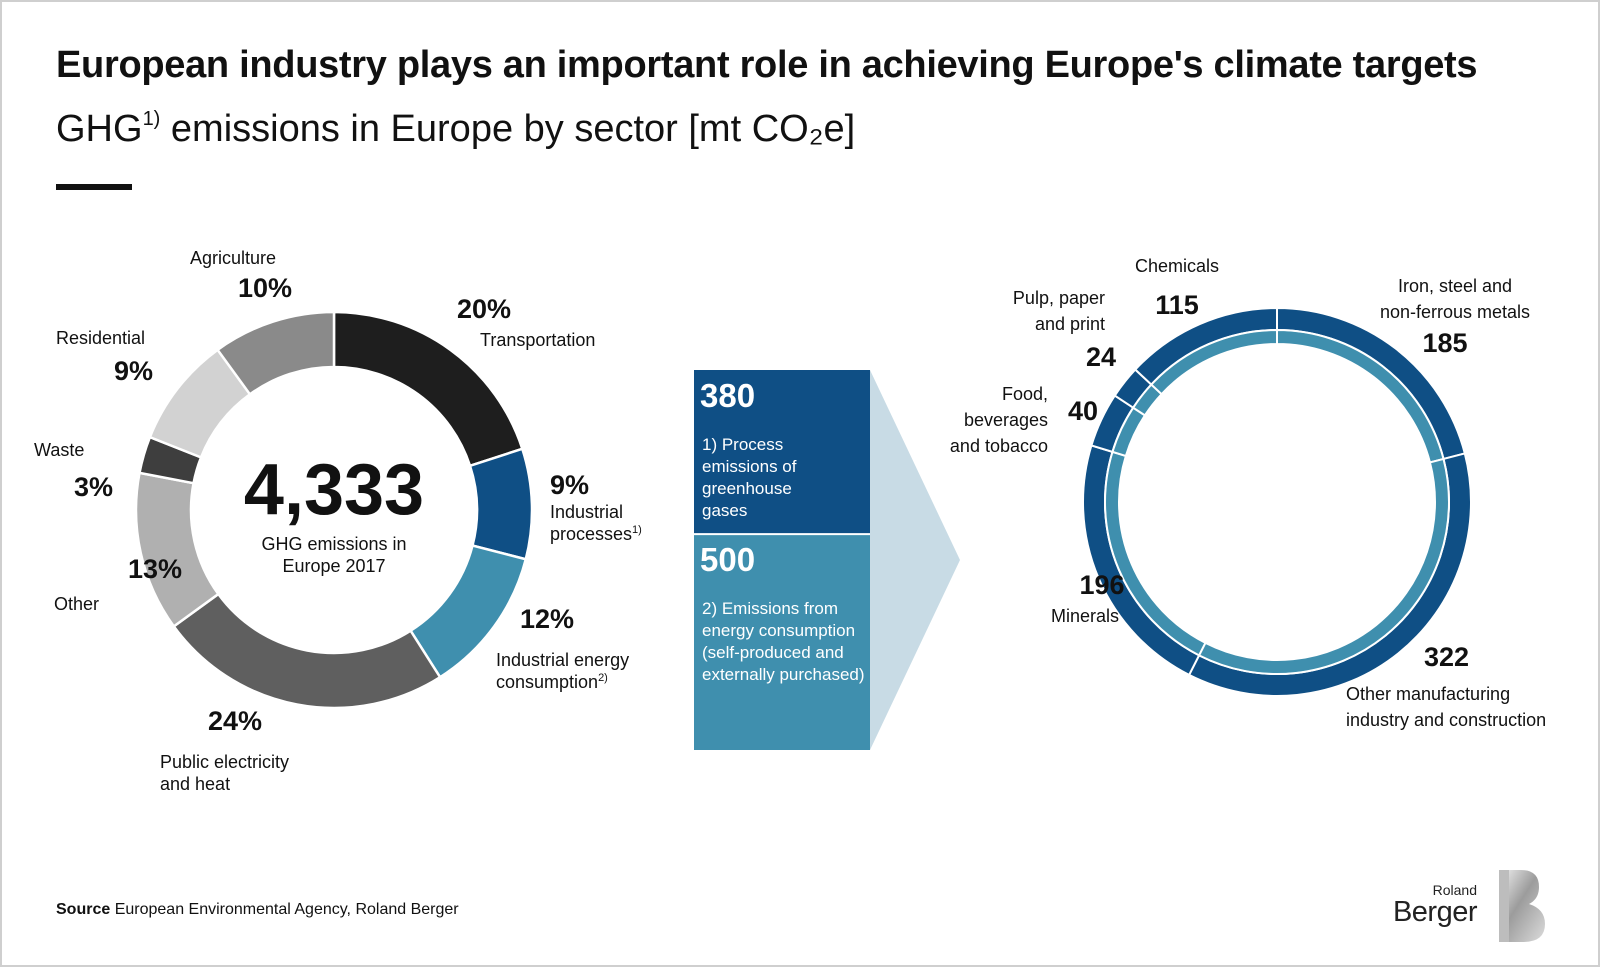  What do you see at coordinates (1177, 266) in the screenshot?
I see `ring-label-chemicals-line-1: Chemicals` at bounding box center [1177, 266].